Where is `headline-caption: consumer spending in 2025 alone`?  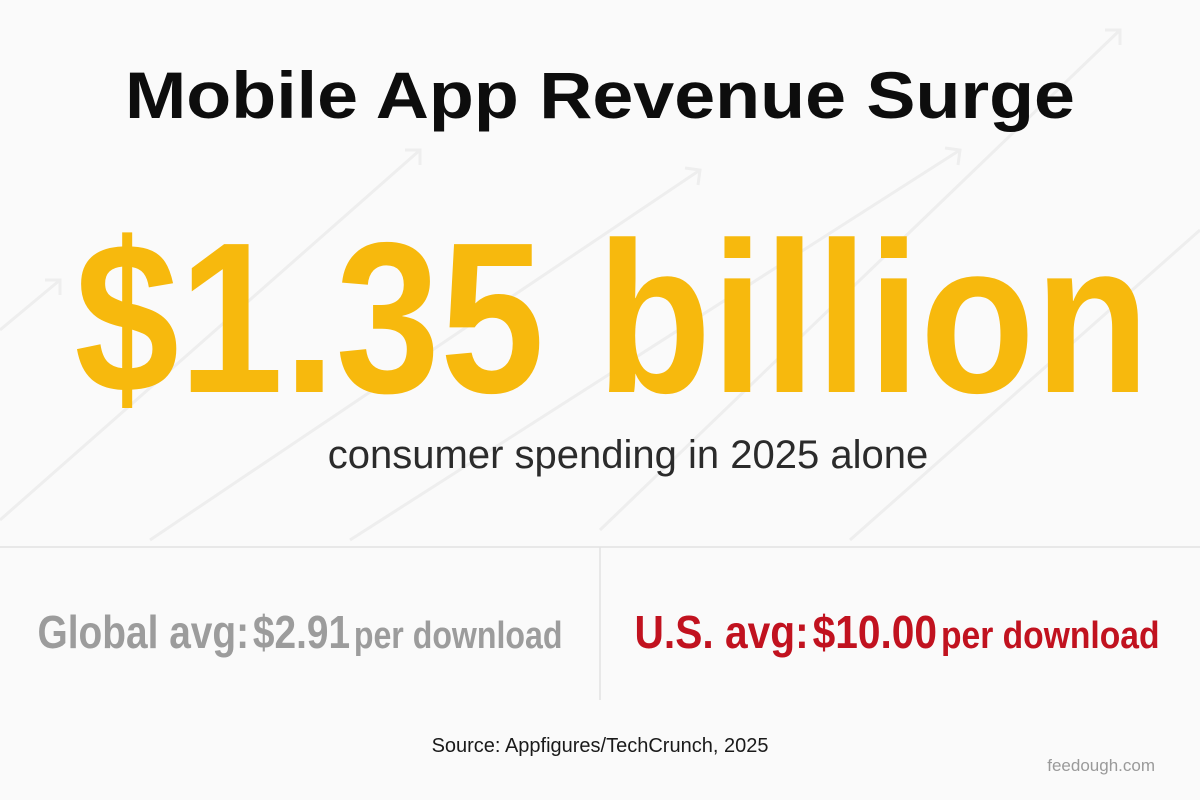
headline-caption: consumer spending in 2025 alone is located at coordinates (628, 455).